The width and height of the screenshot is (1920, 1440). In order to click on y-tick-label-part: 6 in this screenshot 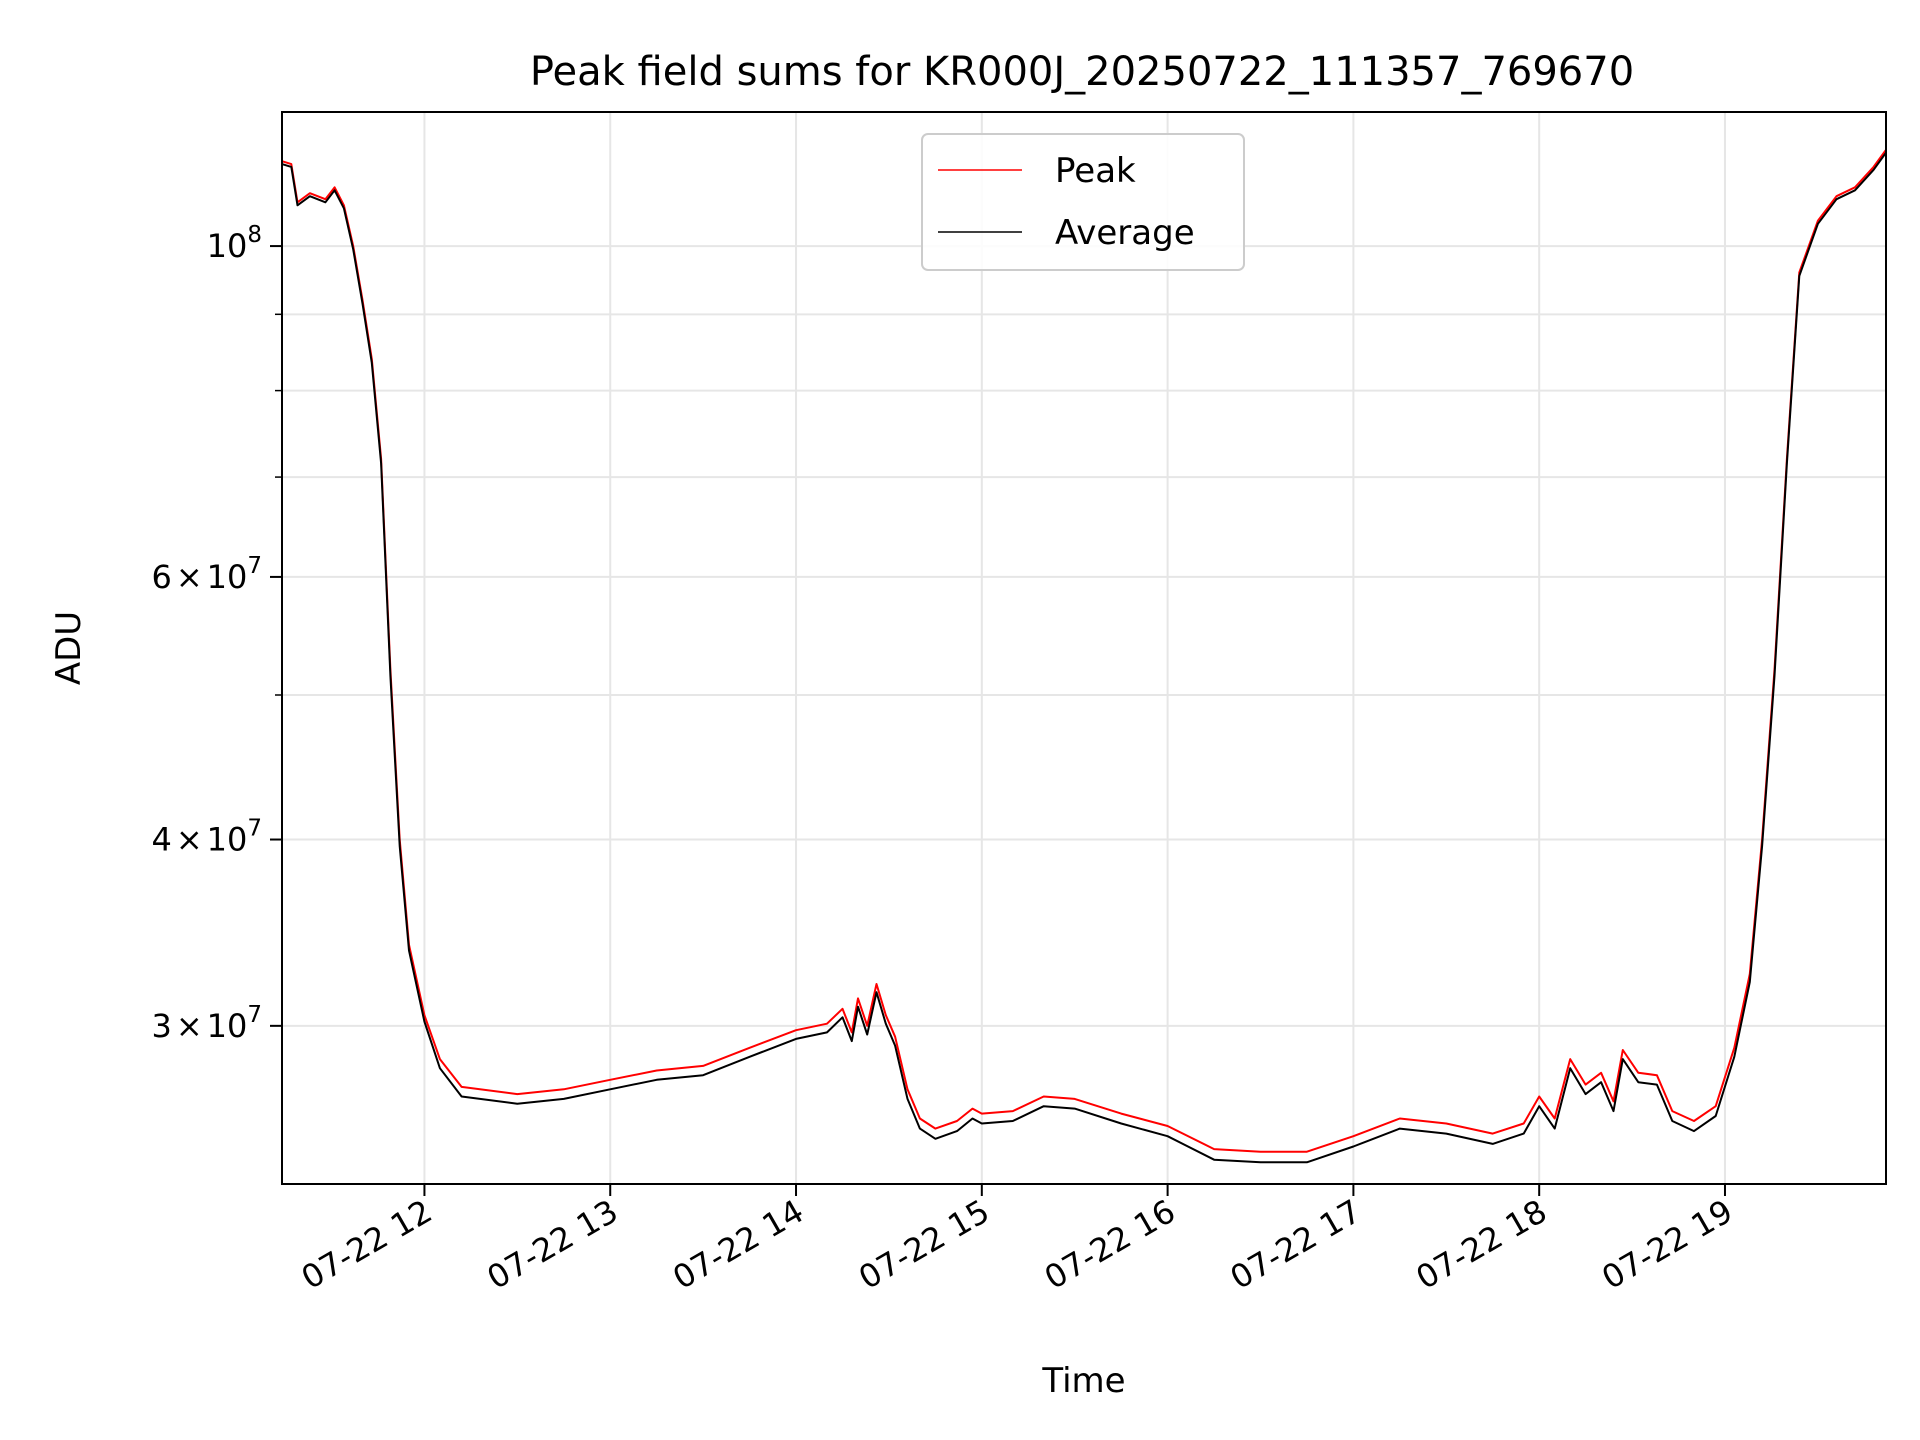, I will do `click(161, 577)`.